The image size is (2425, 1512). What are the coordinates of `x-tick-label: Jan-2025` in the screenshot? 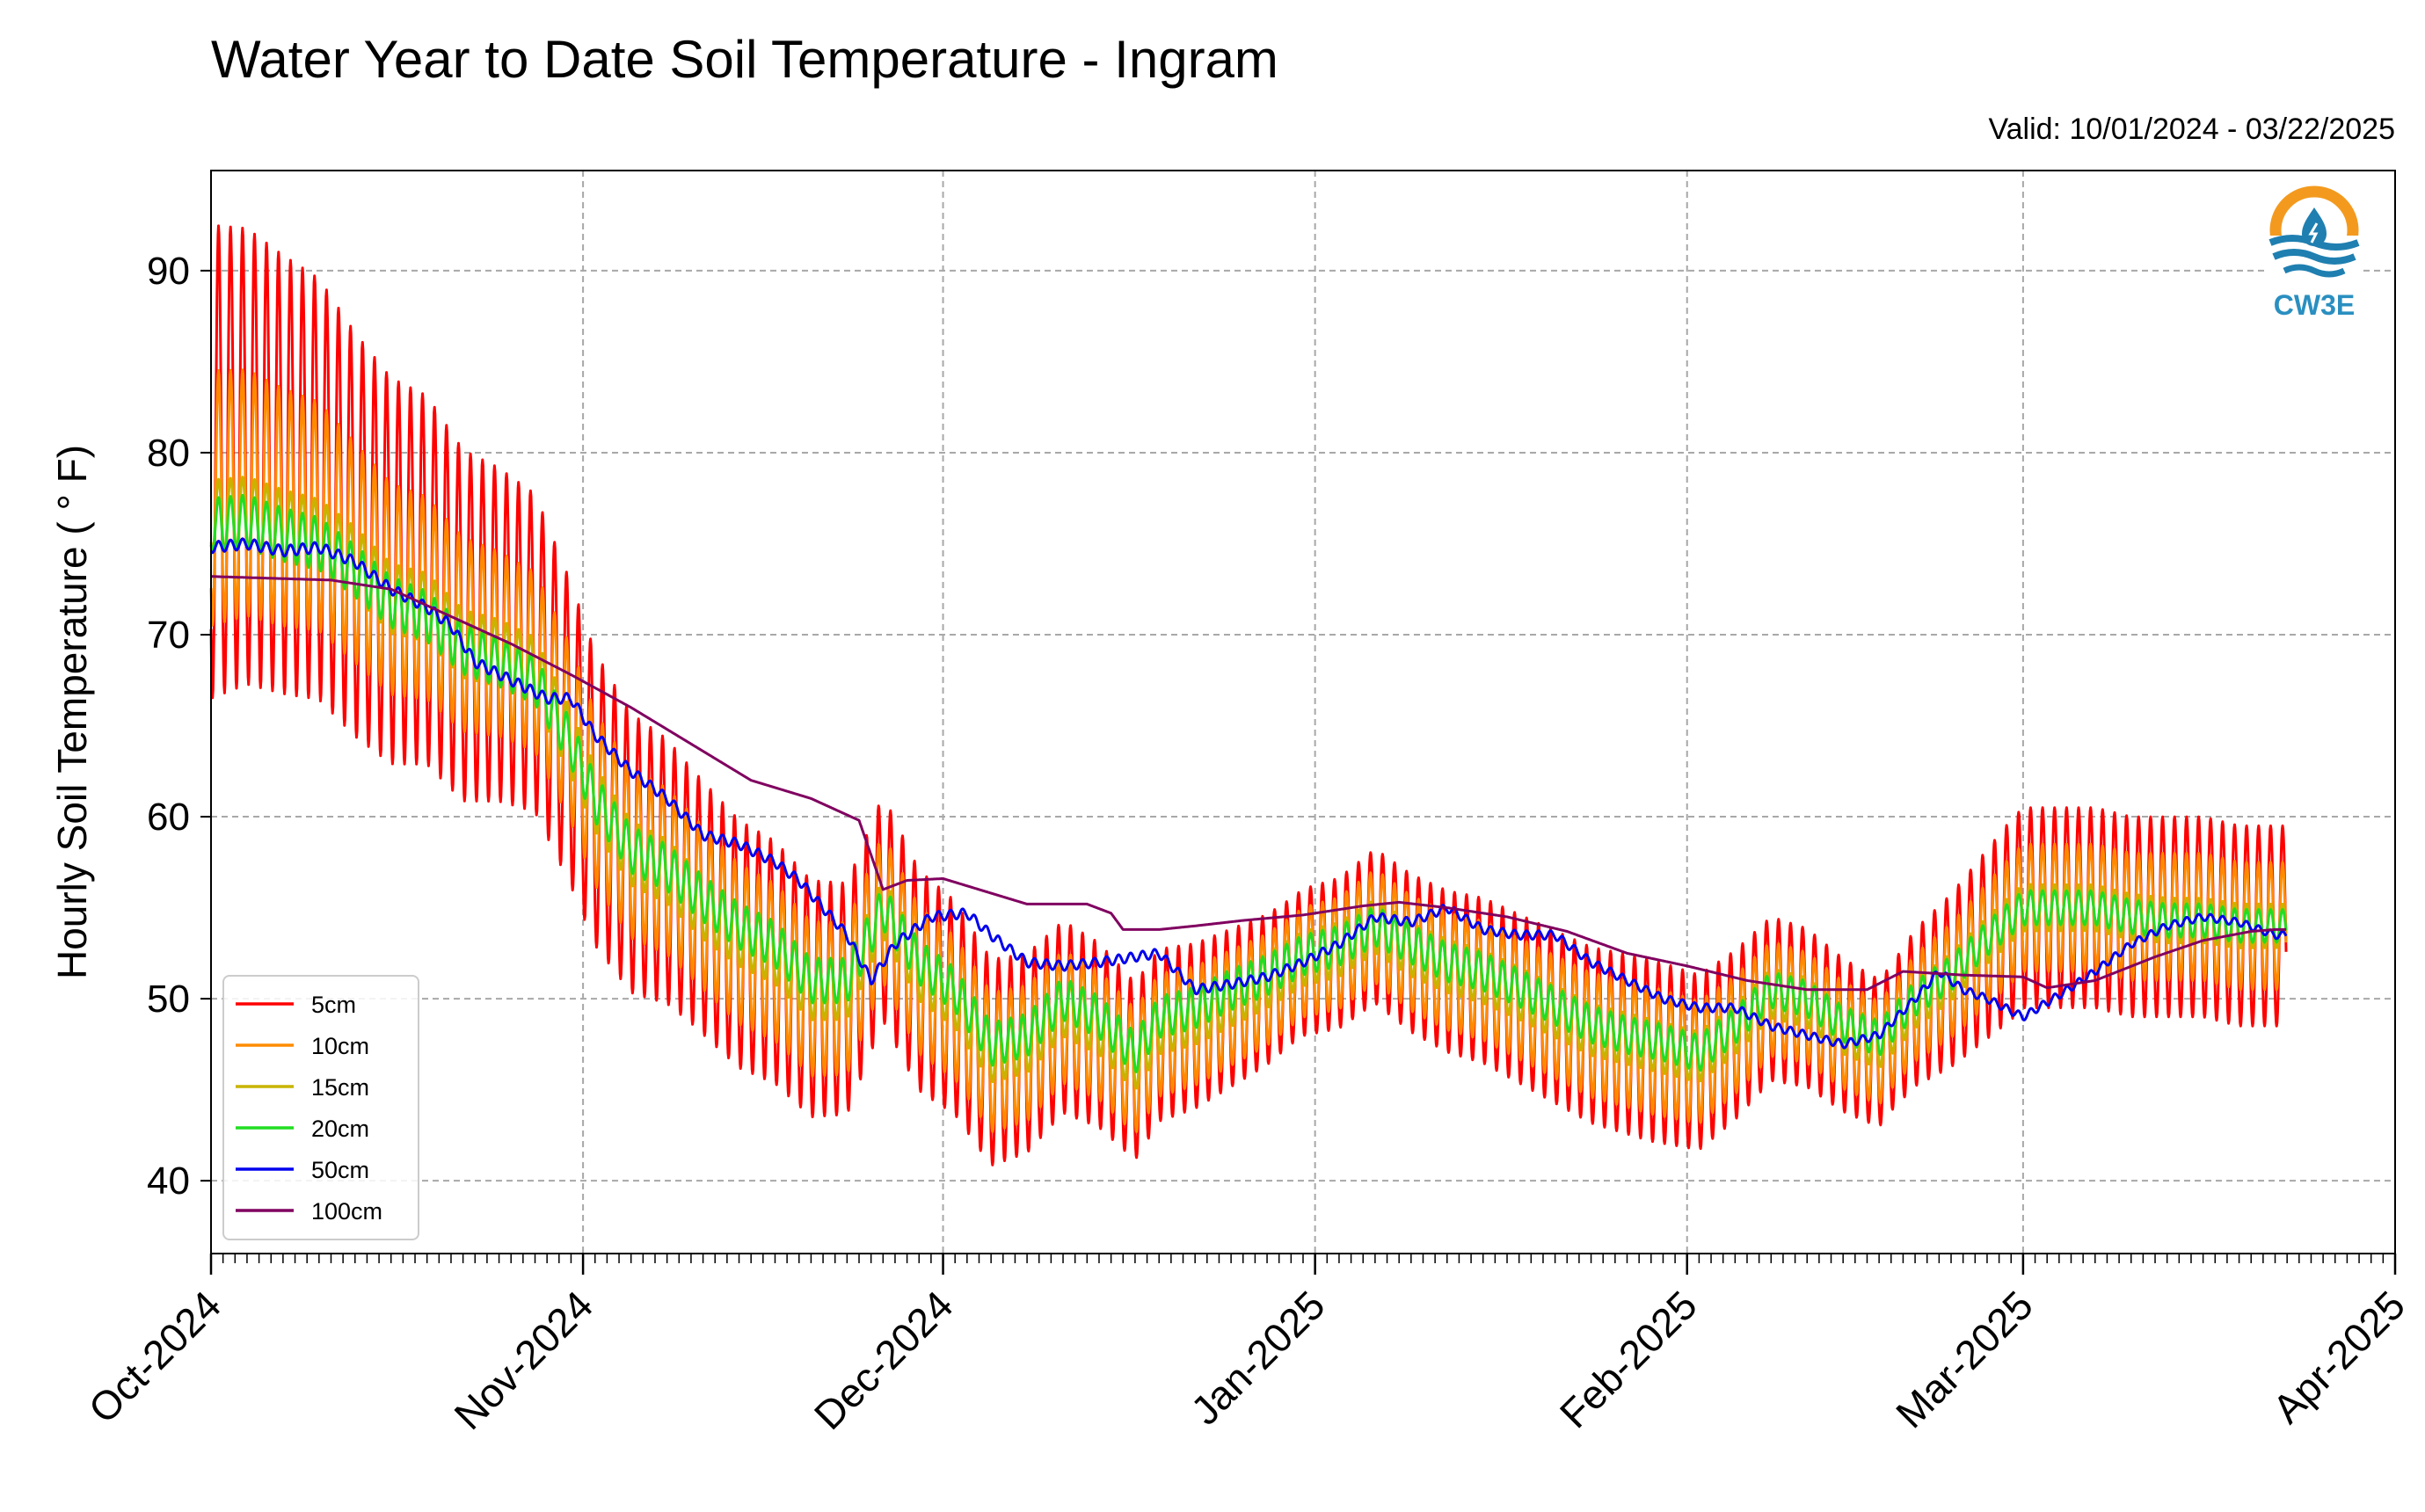 It's located at (1257, 1357).